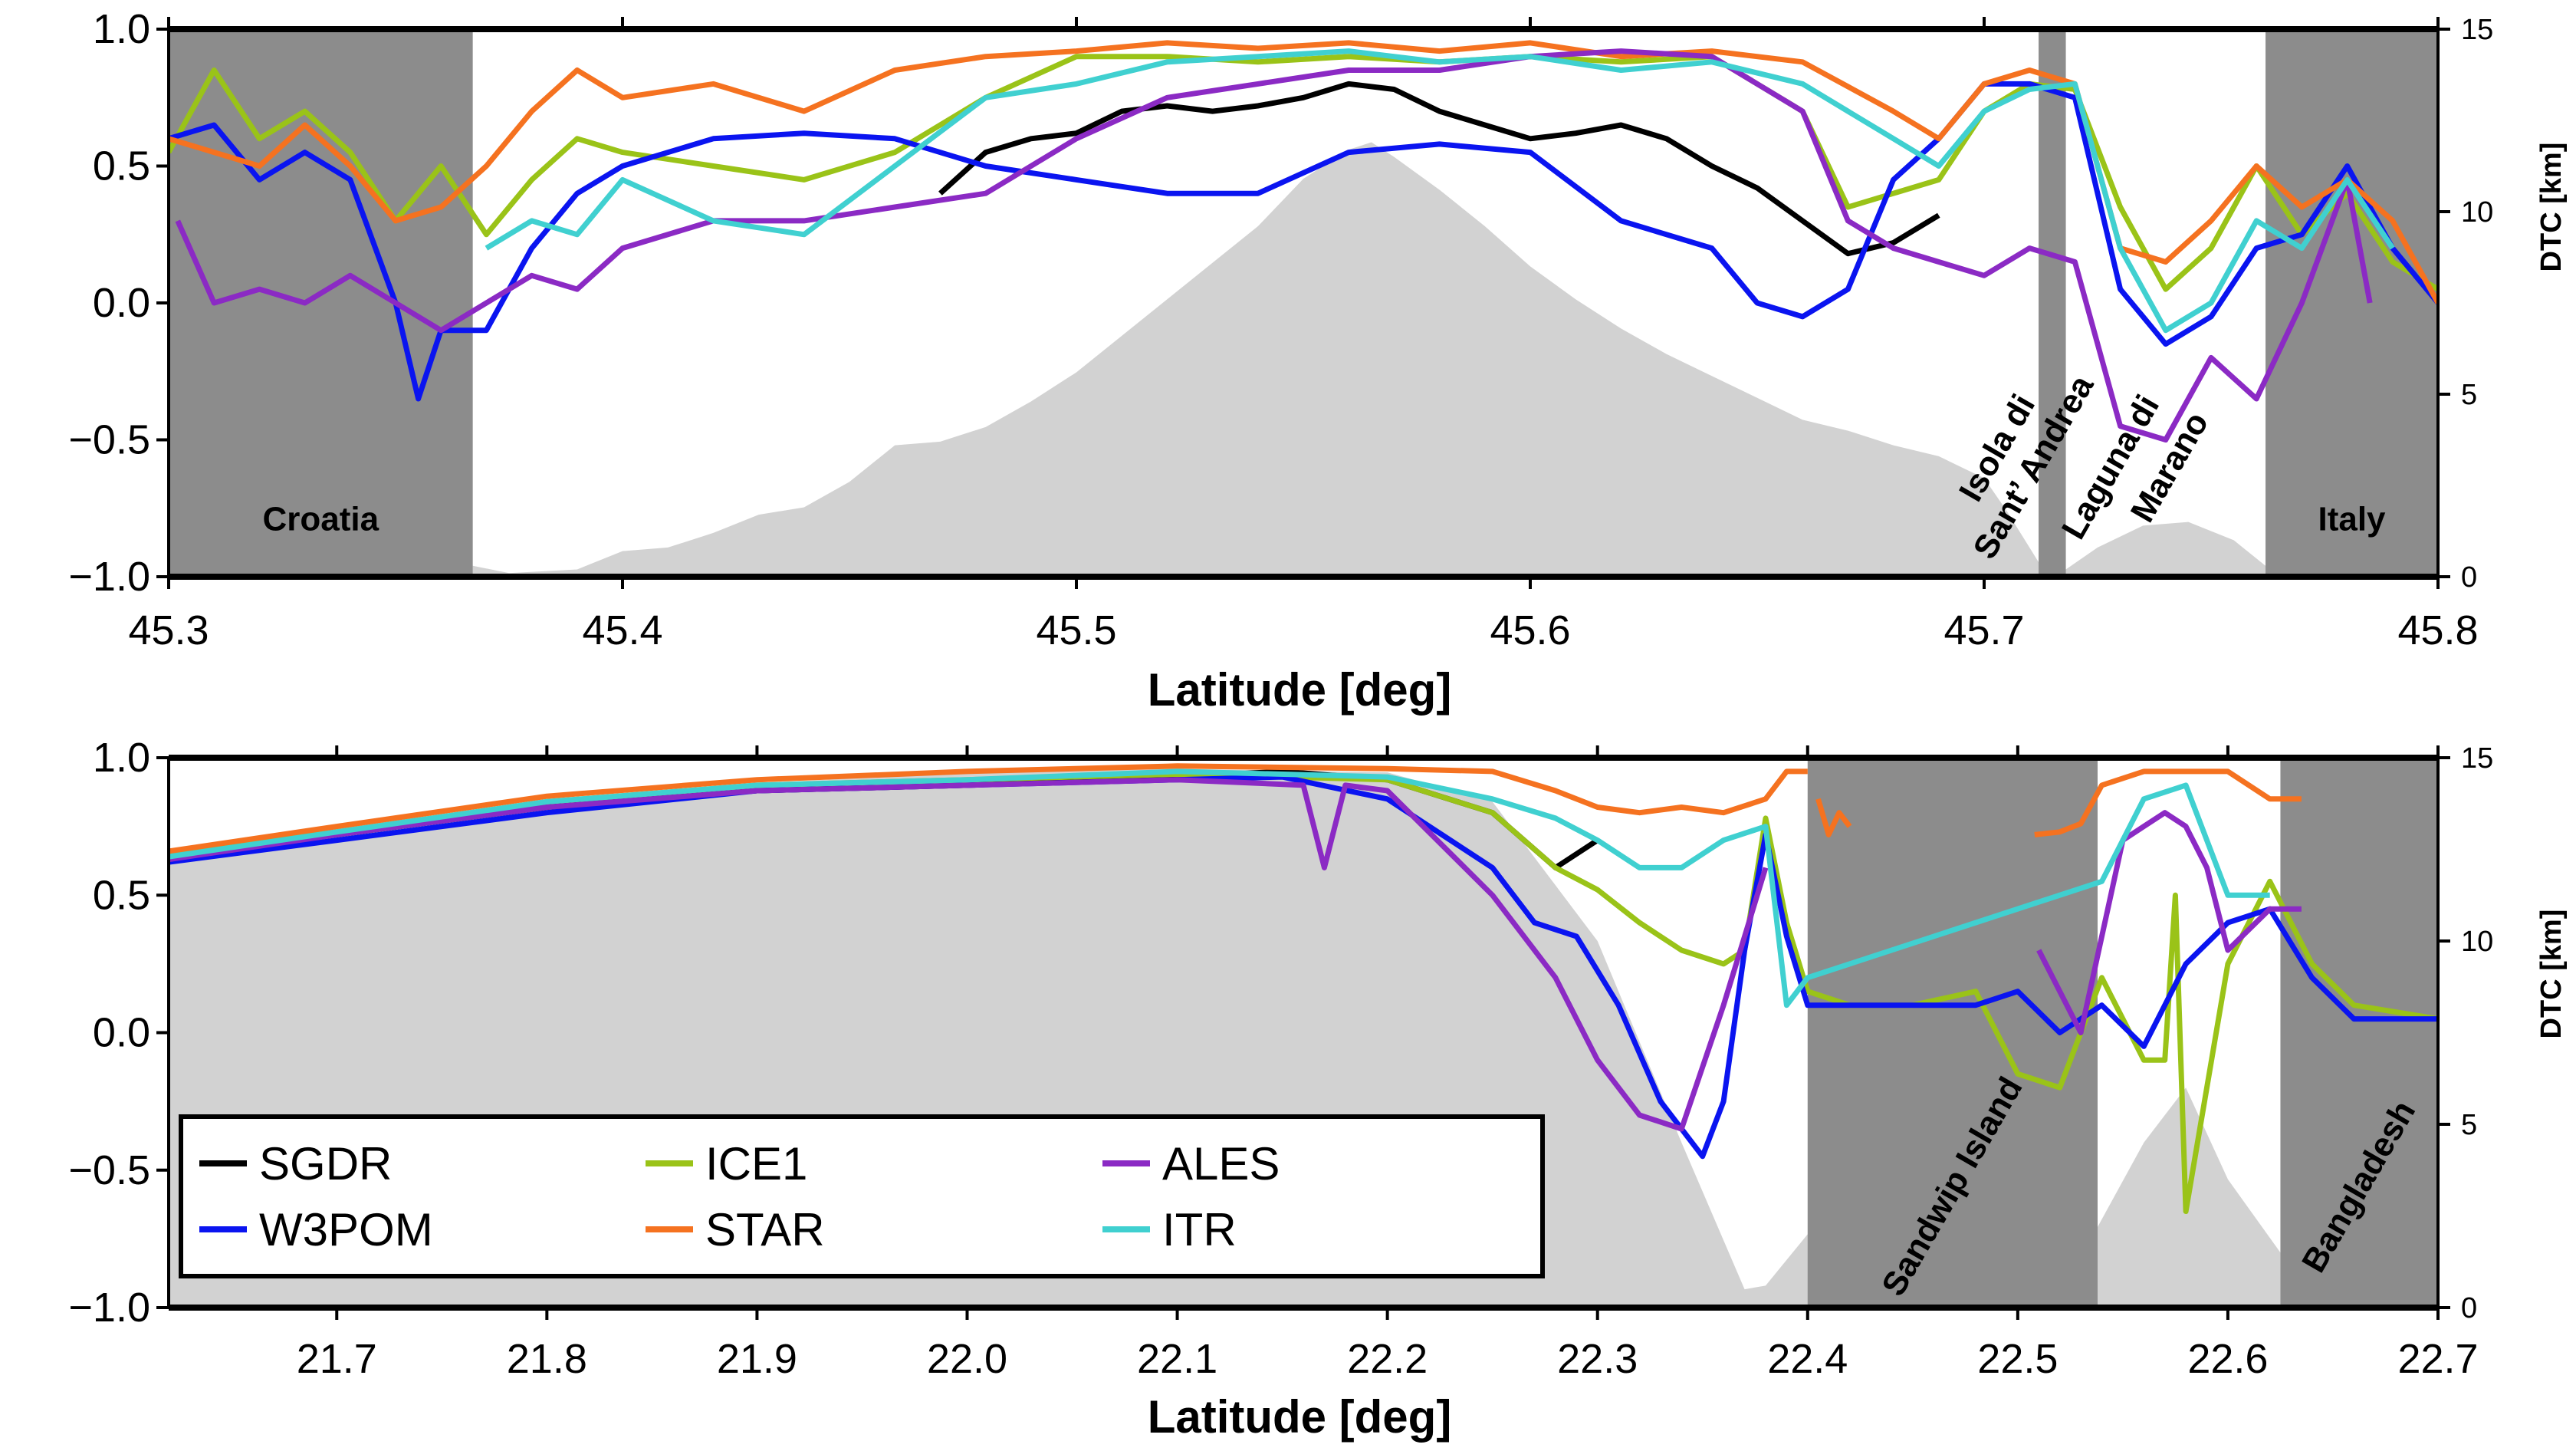  Describe the element at coordinates (1300, 690) in the screenshot. I see `x-axis-title-adriatic: Latitude [deg]` at that location.